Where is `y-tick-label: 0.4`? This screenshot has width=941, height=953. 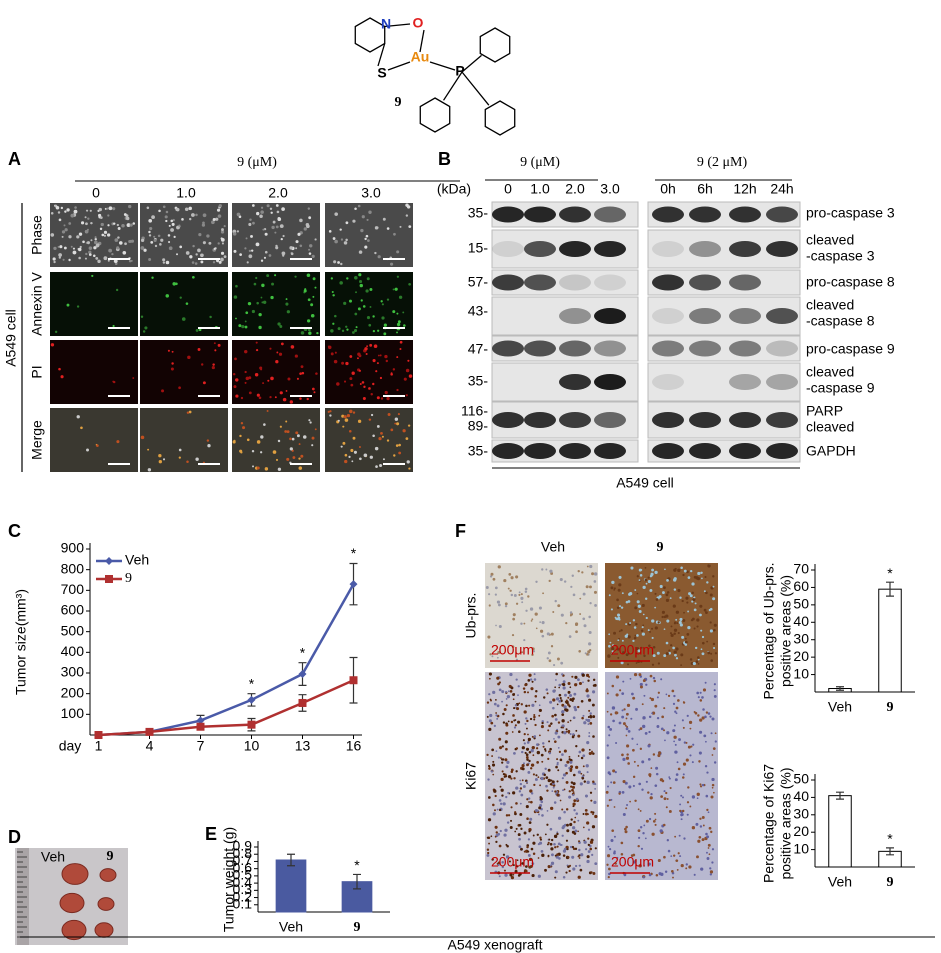 y-tick-label: 0.4 is located at coordinates (243, 882).